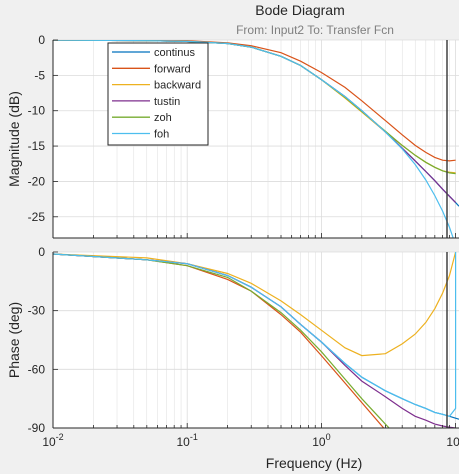  Describe the element at coordinates (163, 118) in the screenshot. I see `legend-label-zoh: zoh` at that location.